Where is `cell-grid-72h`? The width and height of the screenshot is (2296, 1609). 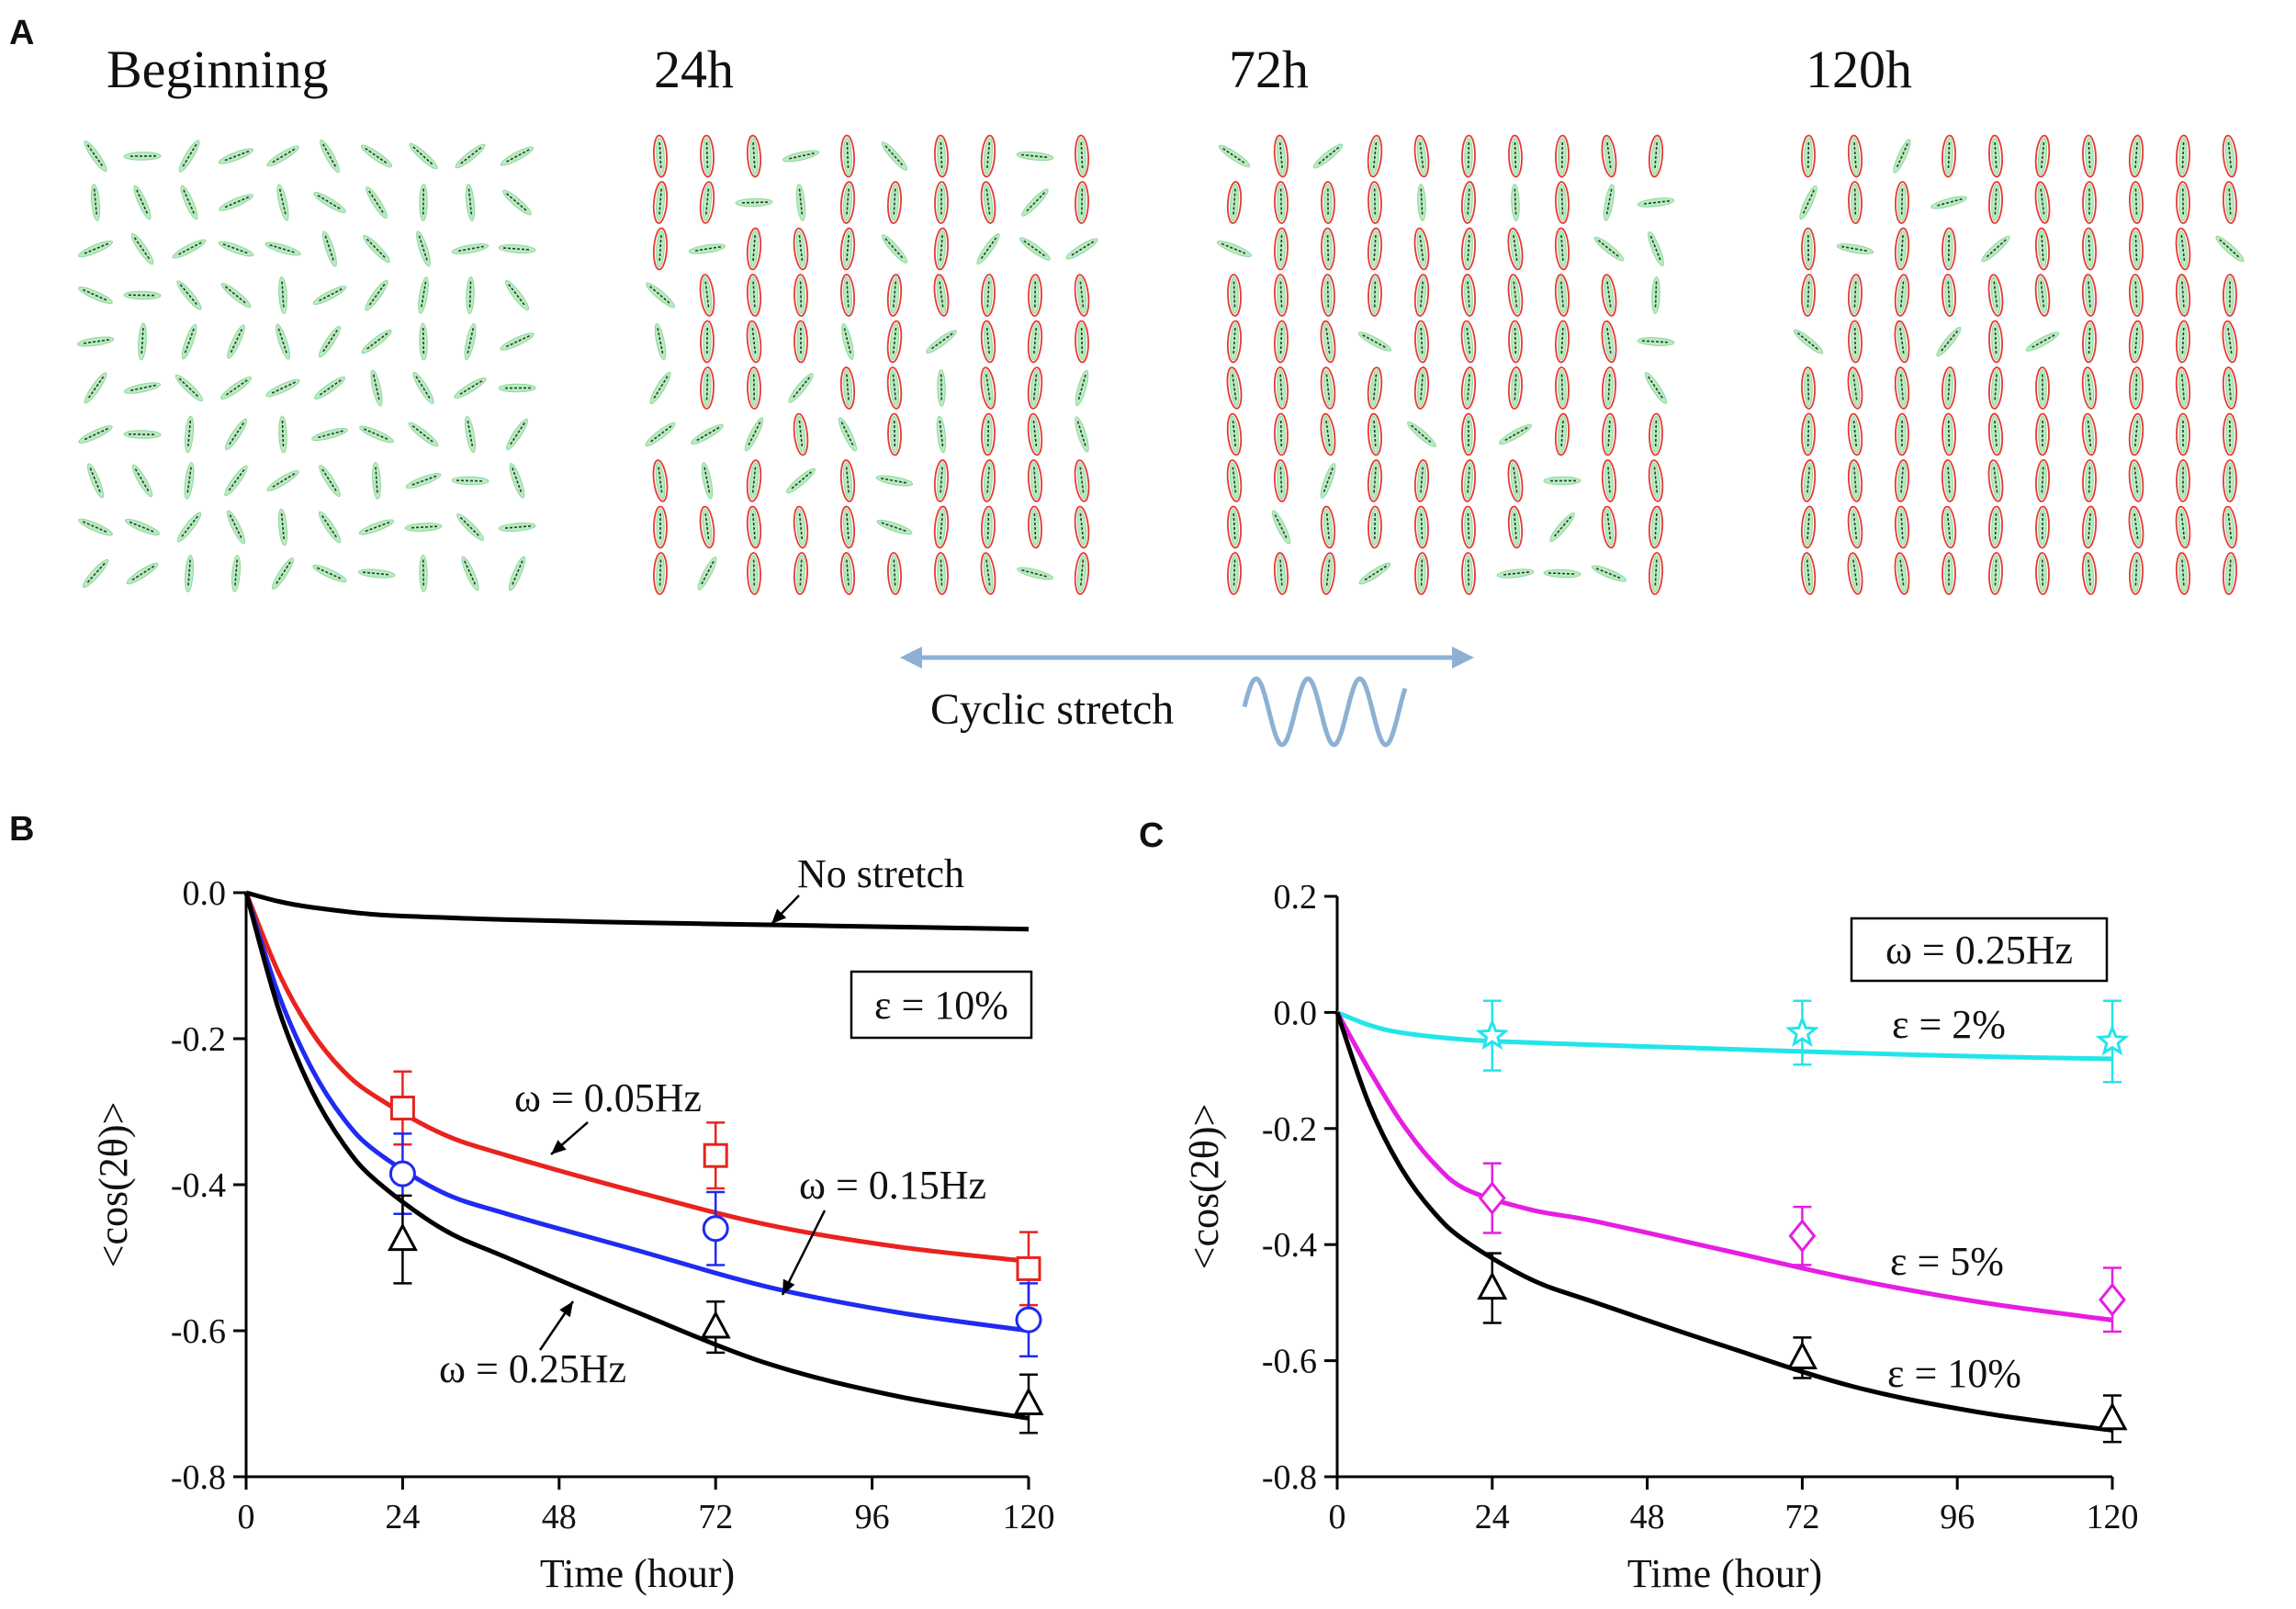 cell-grid-72h is located at coordinates (1445, 364).